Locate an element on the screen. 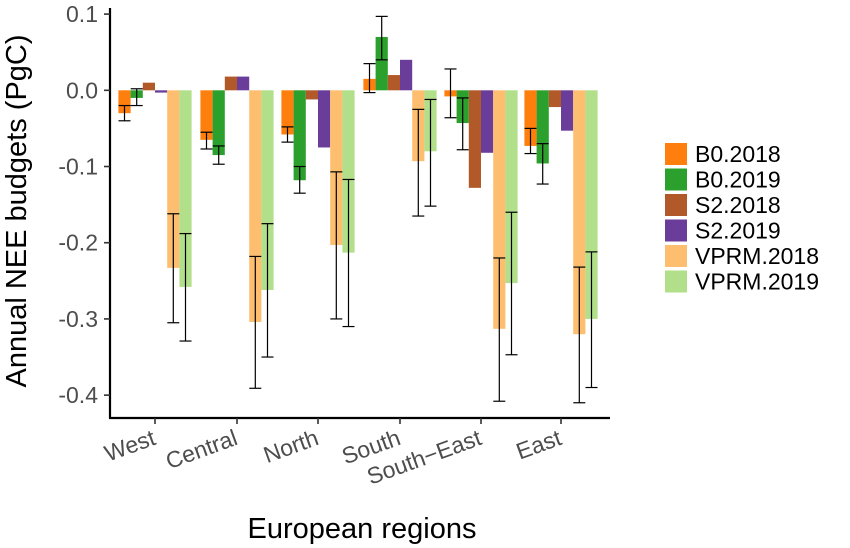 This screenshot has width=850, height=548. y-tick-label: -0.1 is located at coordinates (78, 167).